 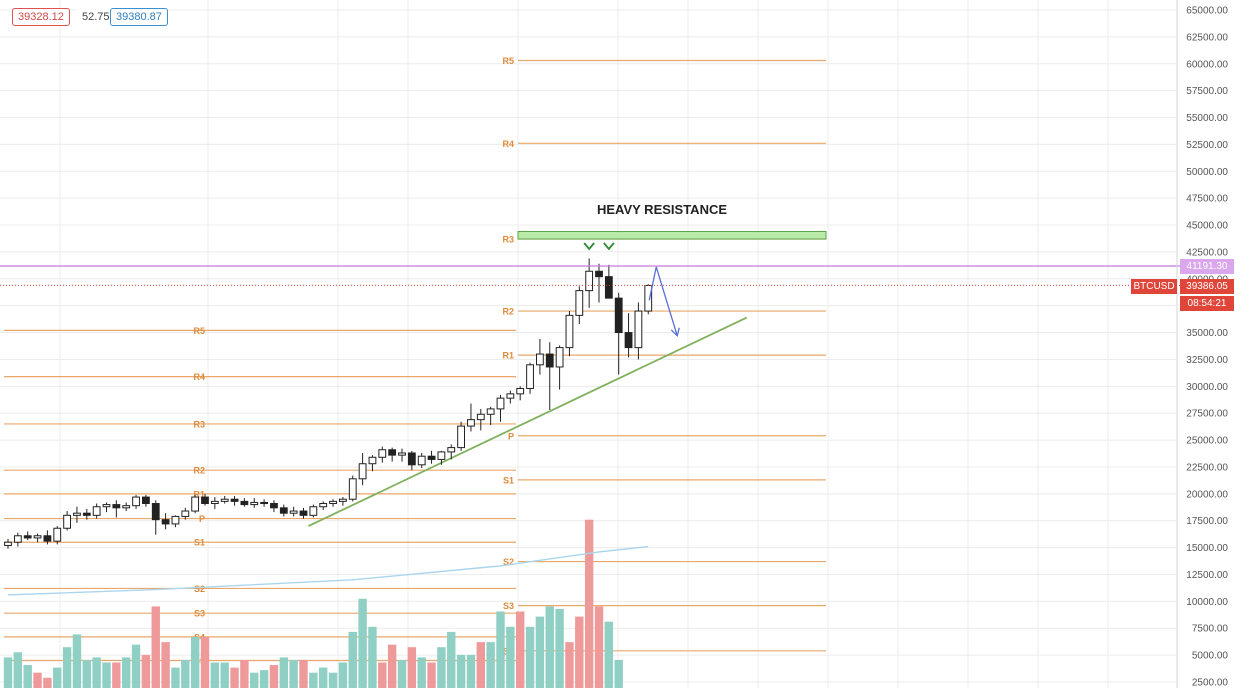 I want to click on moving-average-line, so click(x=328, y=570).